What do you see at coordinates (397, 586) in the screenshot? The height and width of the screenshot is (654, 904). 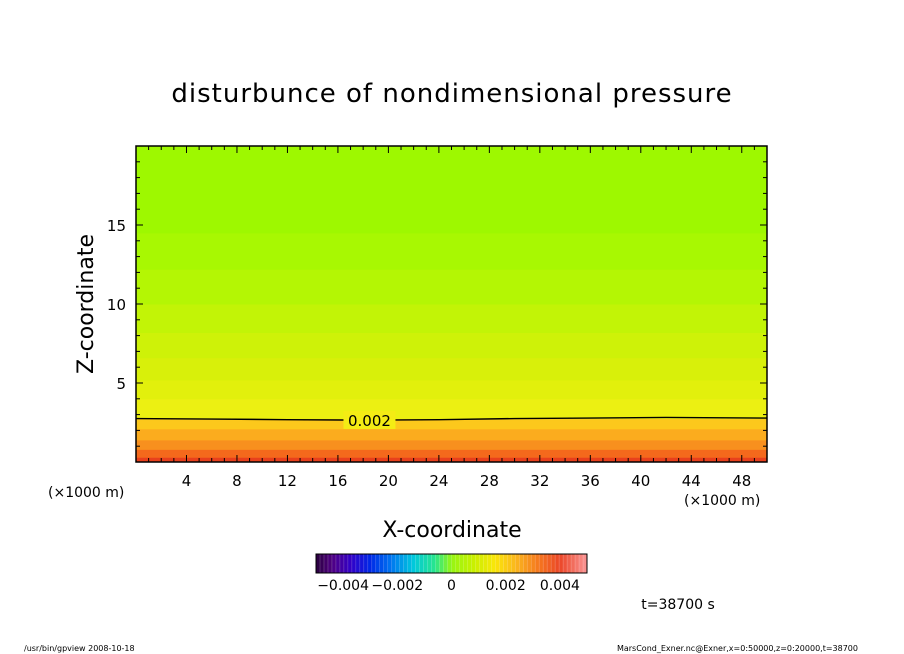 I see `colorbar-tick-label: −0.002` at bounding box center [397, 586].